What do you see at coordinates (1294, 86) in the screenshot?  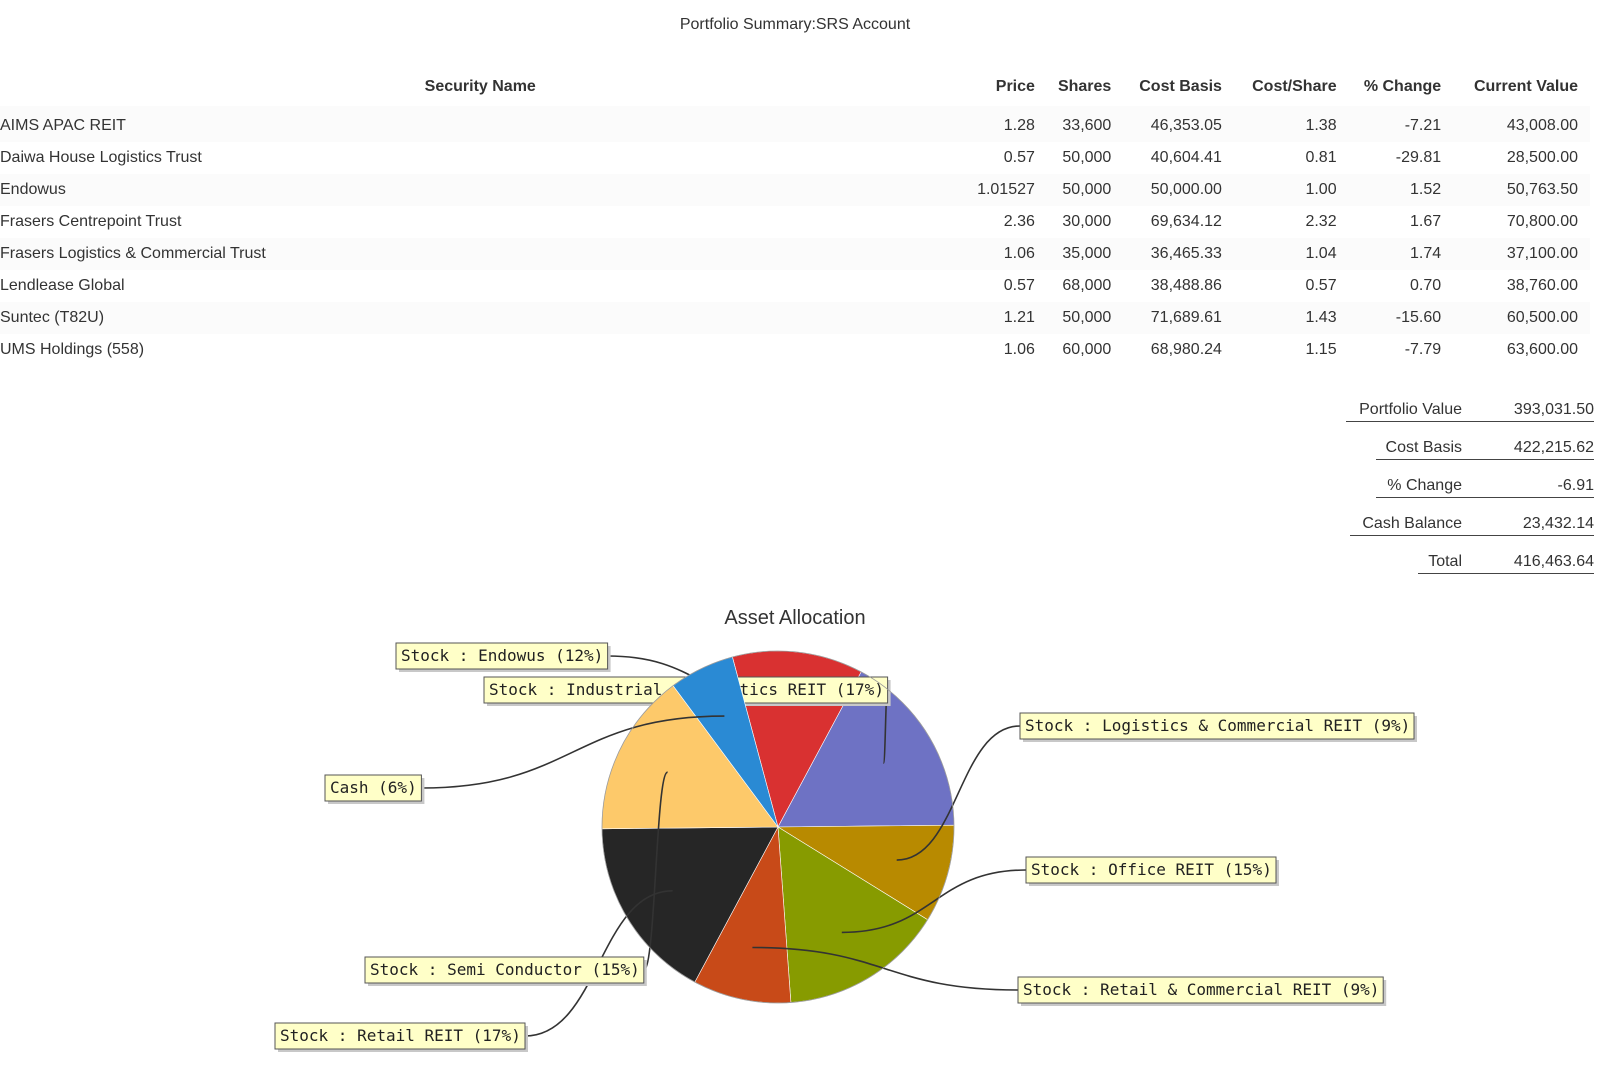 I see `column-header-cost-per-share: Cost/Share` at bounding box center [1294, 86].